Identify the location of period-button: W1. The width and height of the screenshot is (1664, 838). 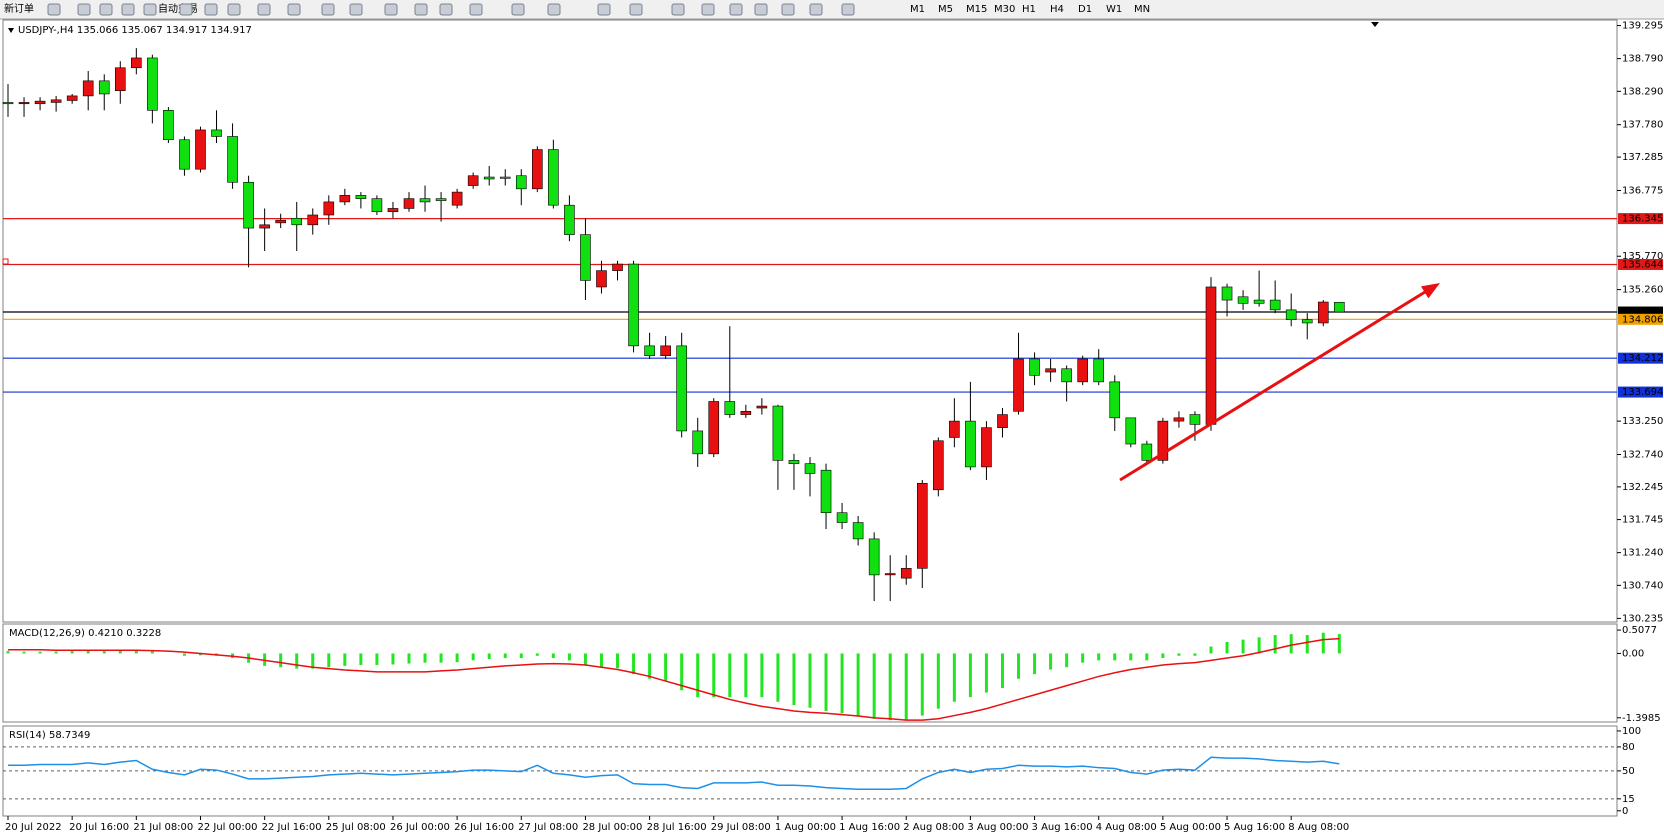
(1114, 9).